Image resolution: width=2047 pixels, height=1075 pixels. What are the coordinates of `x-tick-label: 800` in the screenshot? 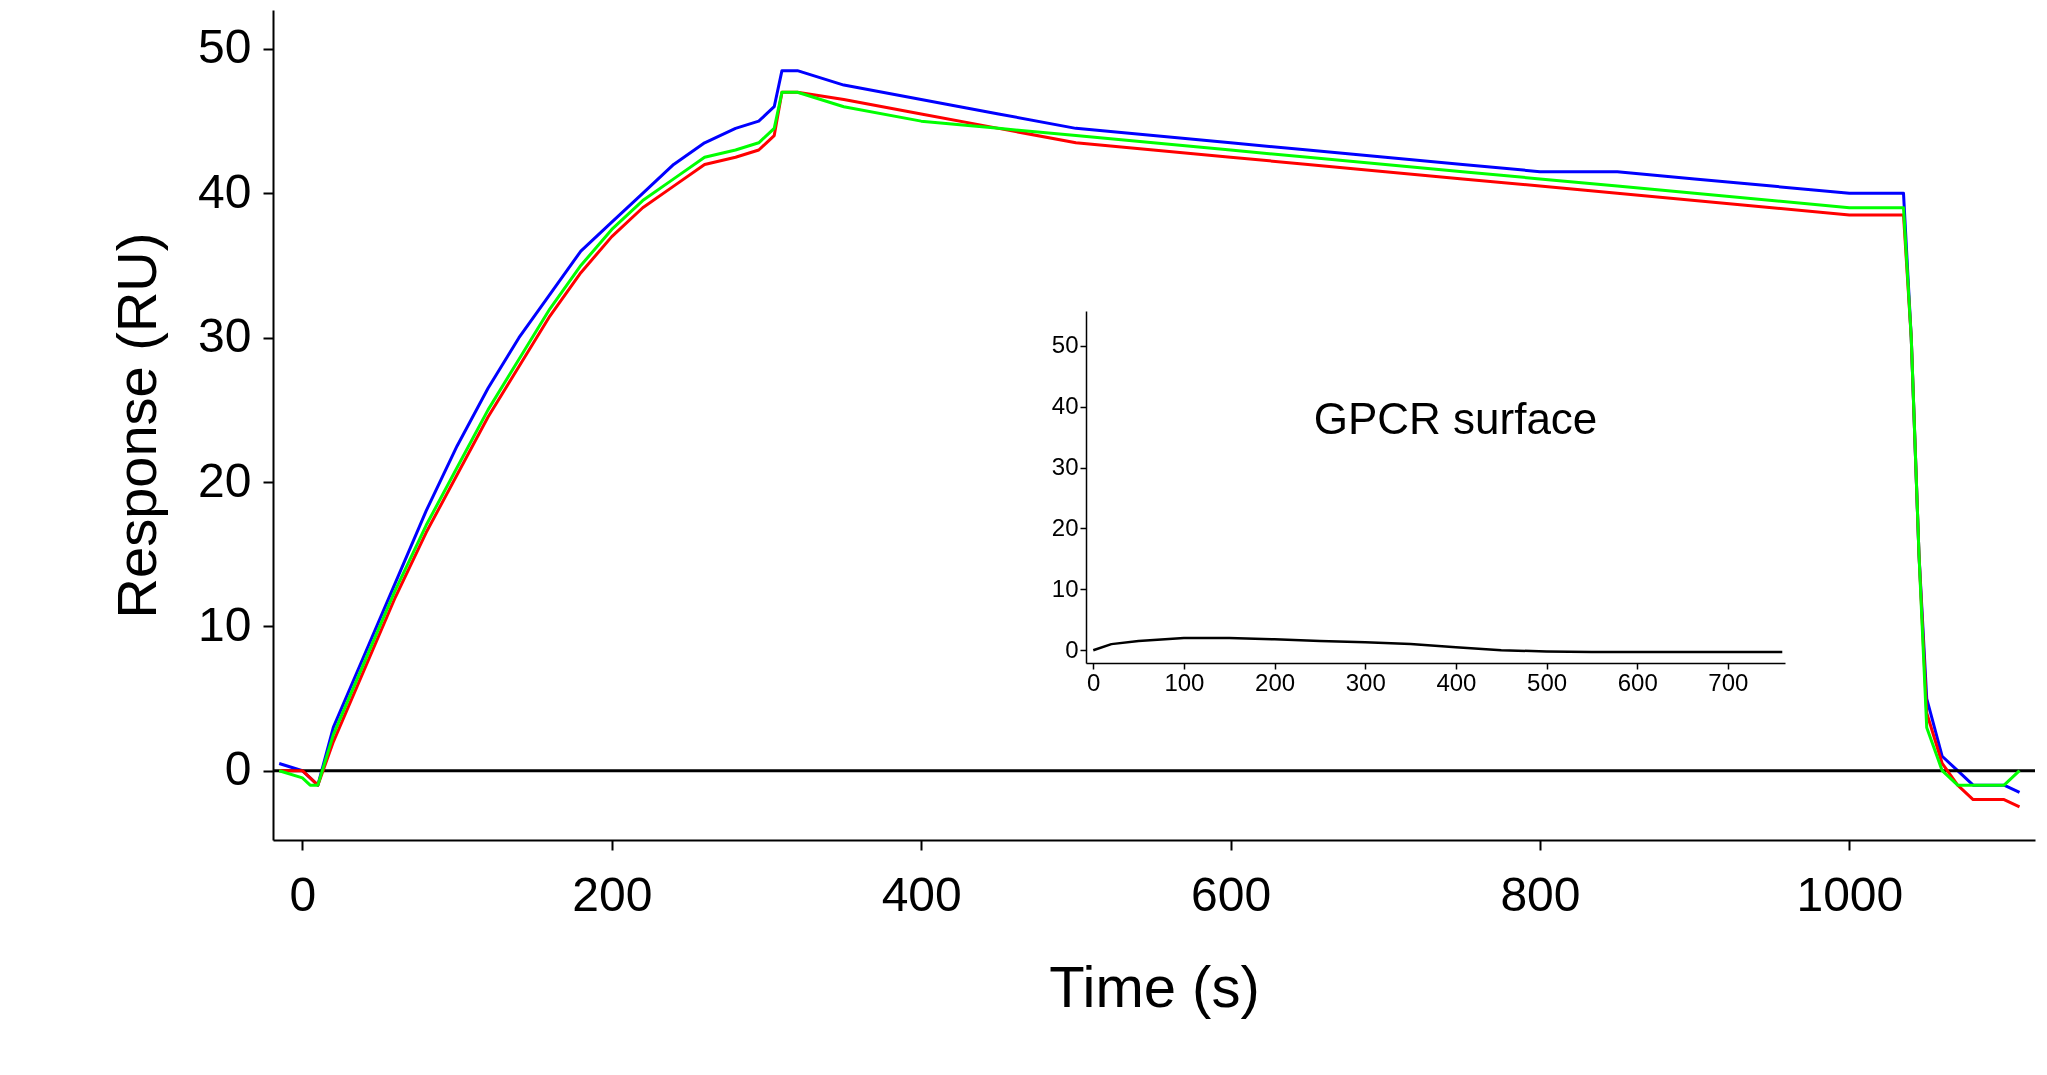 It's located at (1540, 894).